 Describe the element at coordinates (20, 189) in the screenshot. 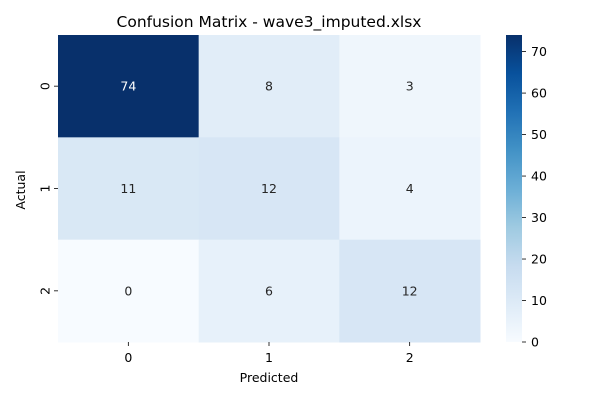

I see `y-axis-label: Actual` at that location.